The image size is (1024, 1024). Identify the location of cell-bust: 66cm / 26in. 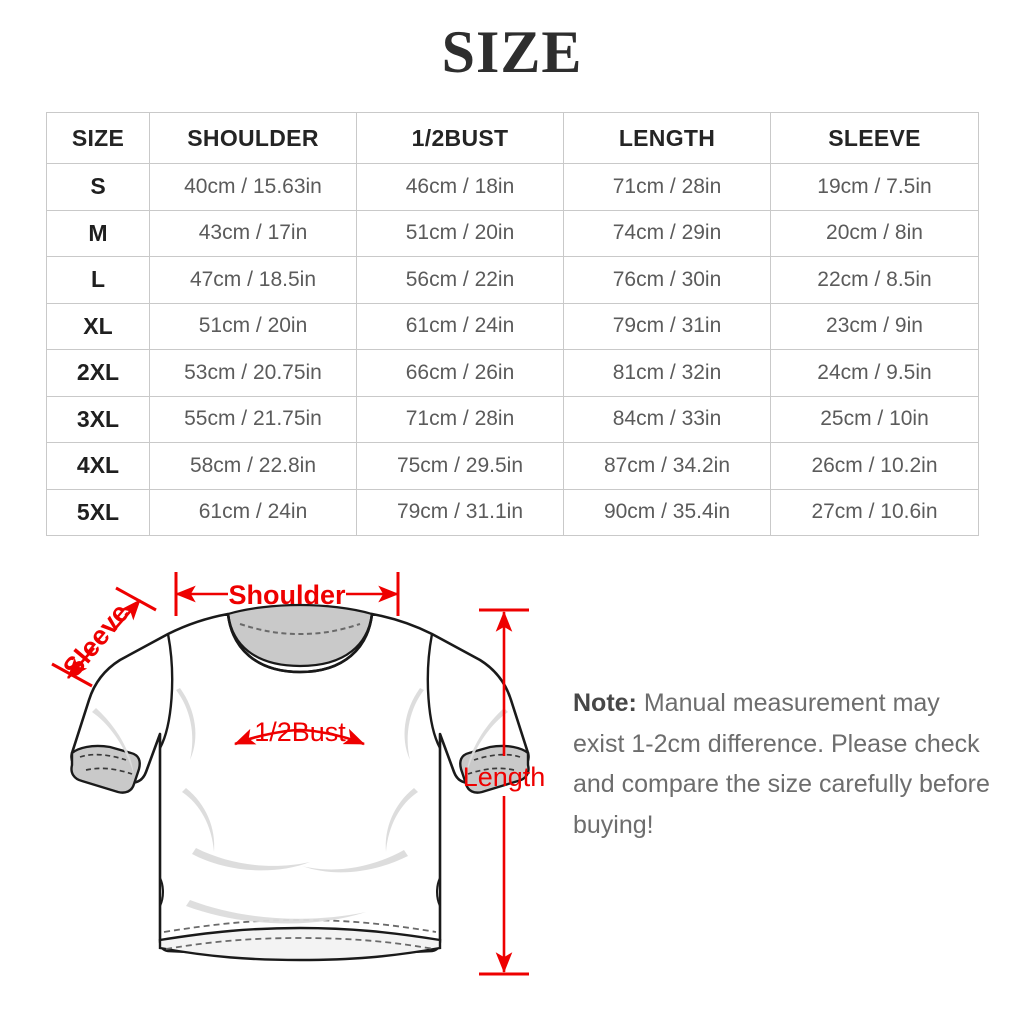
(460, 373).